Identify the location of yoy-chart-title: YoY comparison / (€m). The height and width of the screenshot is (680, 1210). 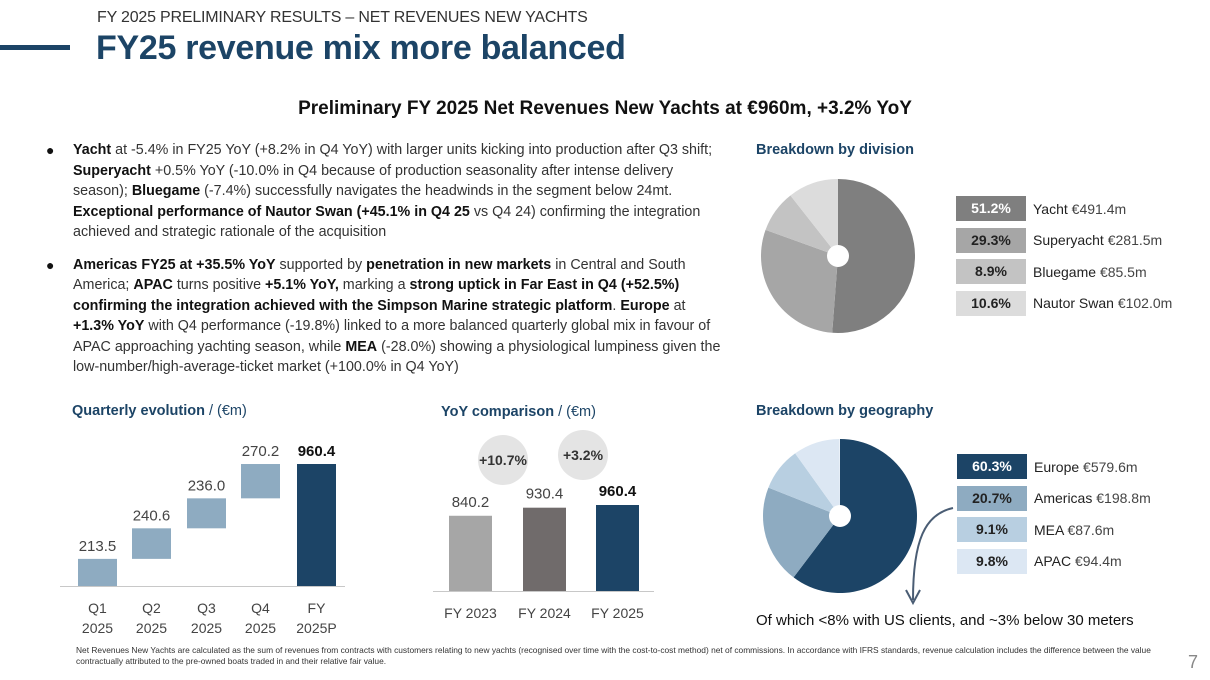
(518, 412).